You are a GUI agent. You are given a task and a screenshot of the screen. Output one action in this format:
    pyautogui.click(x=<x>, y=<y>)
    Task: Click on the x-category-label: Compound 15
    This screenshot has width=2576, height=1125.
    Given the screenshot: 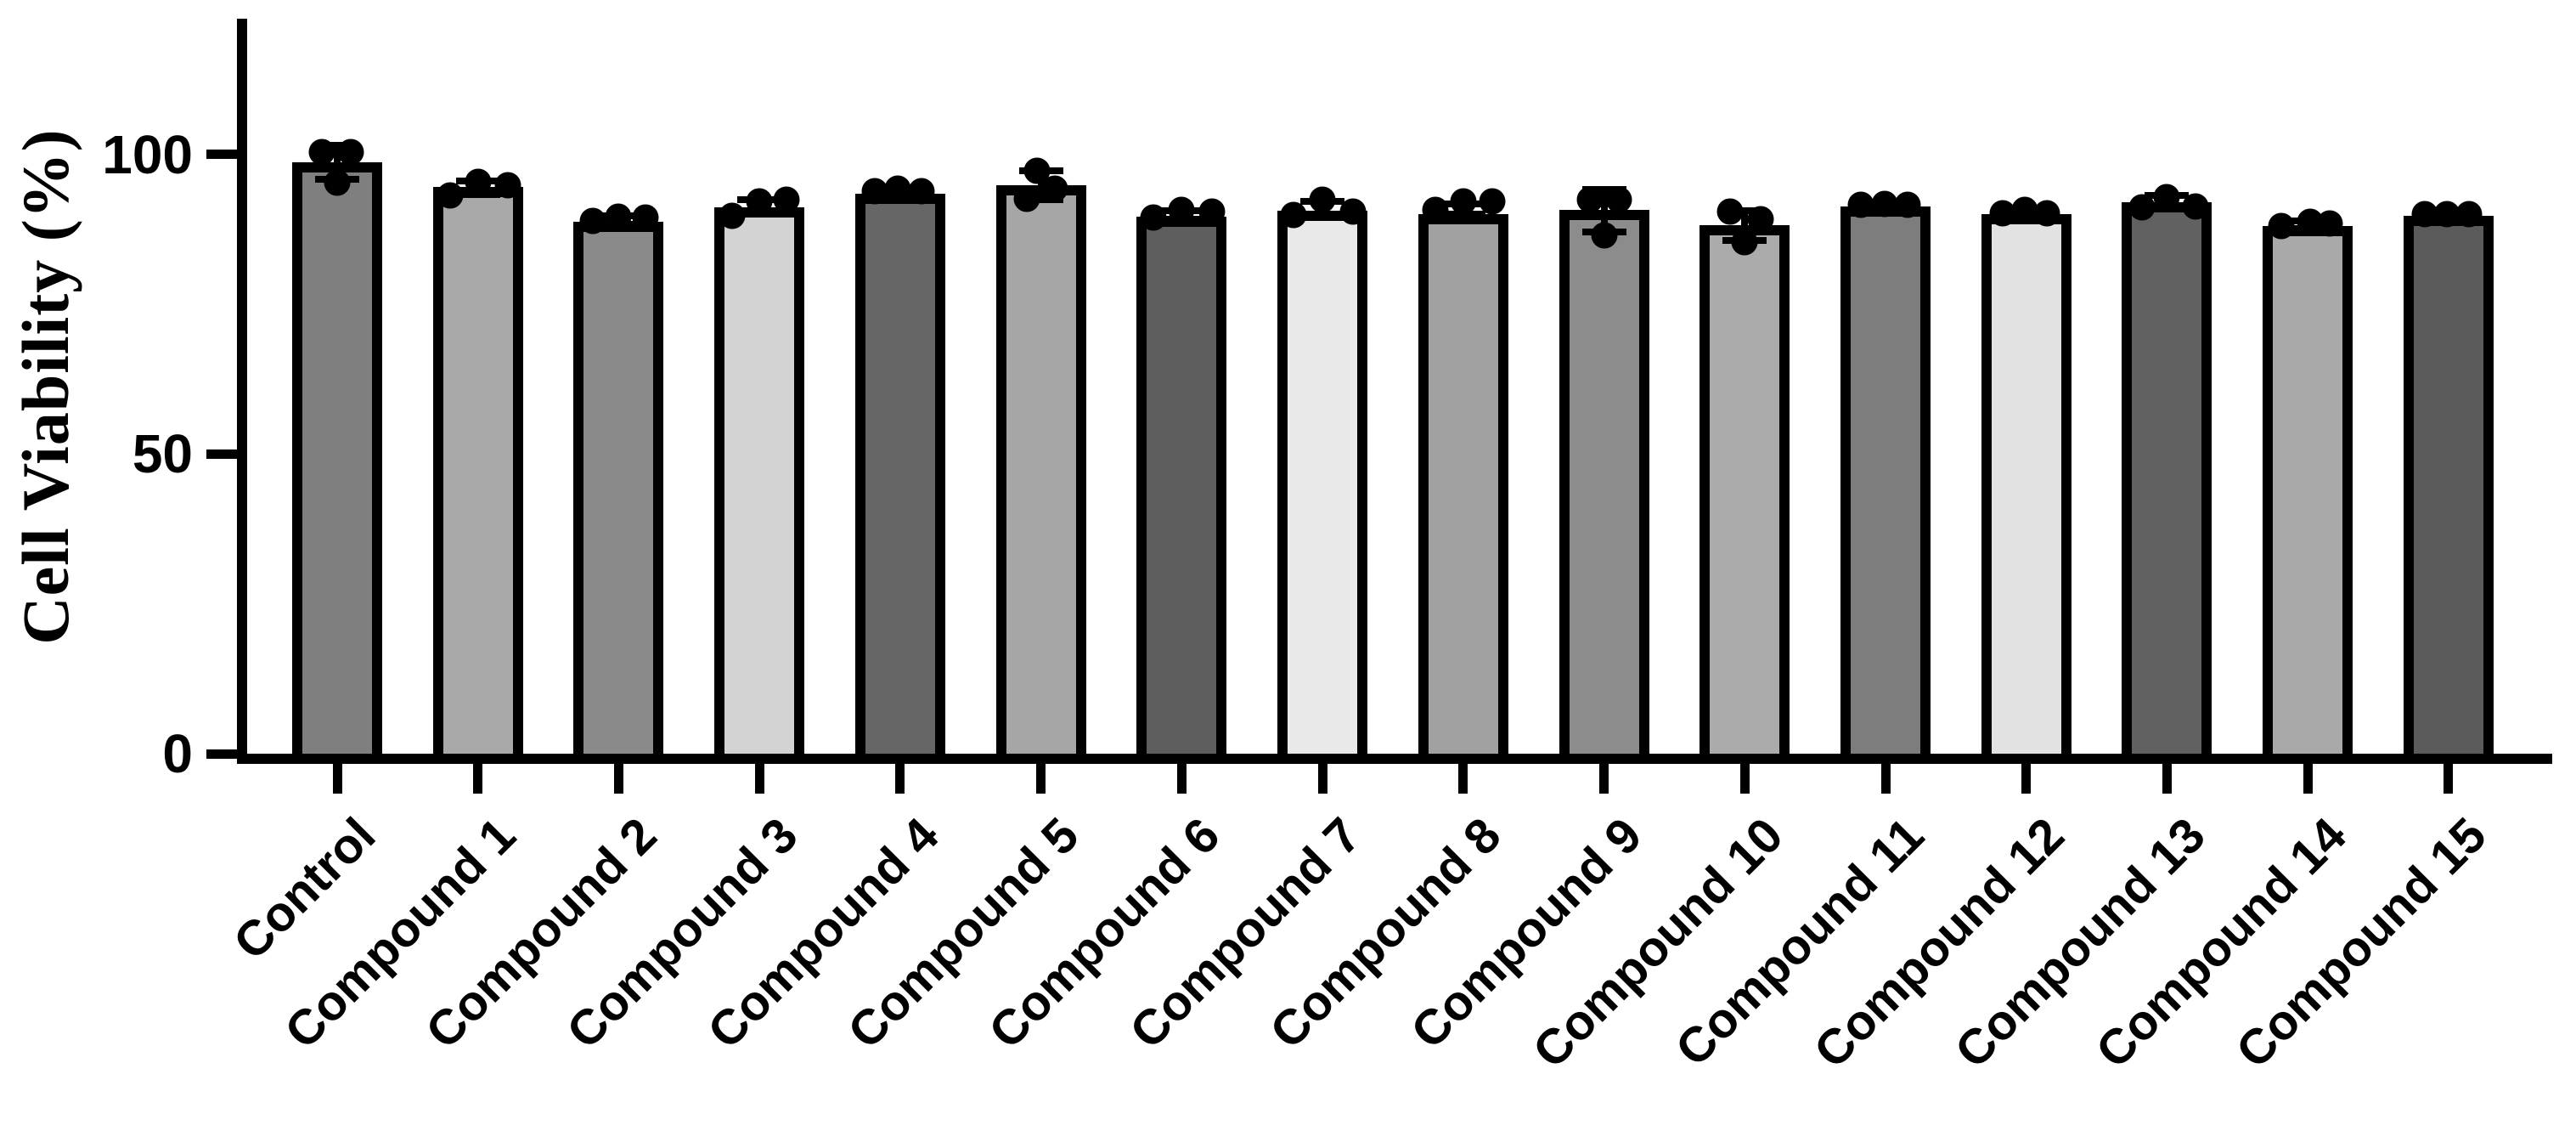 What is the action you would take?
    pyautogui.click(x=2361, y=943)
    